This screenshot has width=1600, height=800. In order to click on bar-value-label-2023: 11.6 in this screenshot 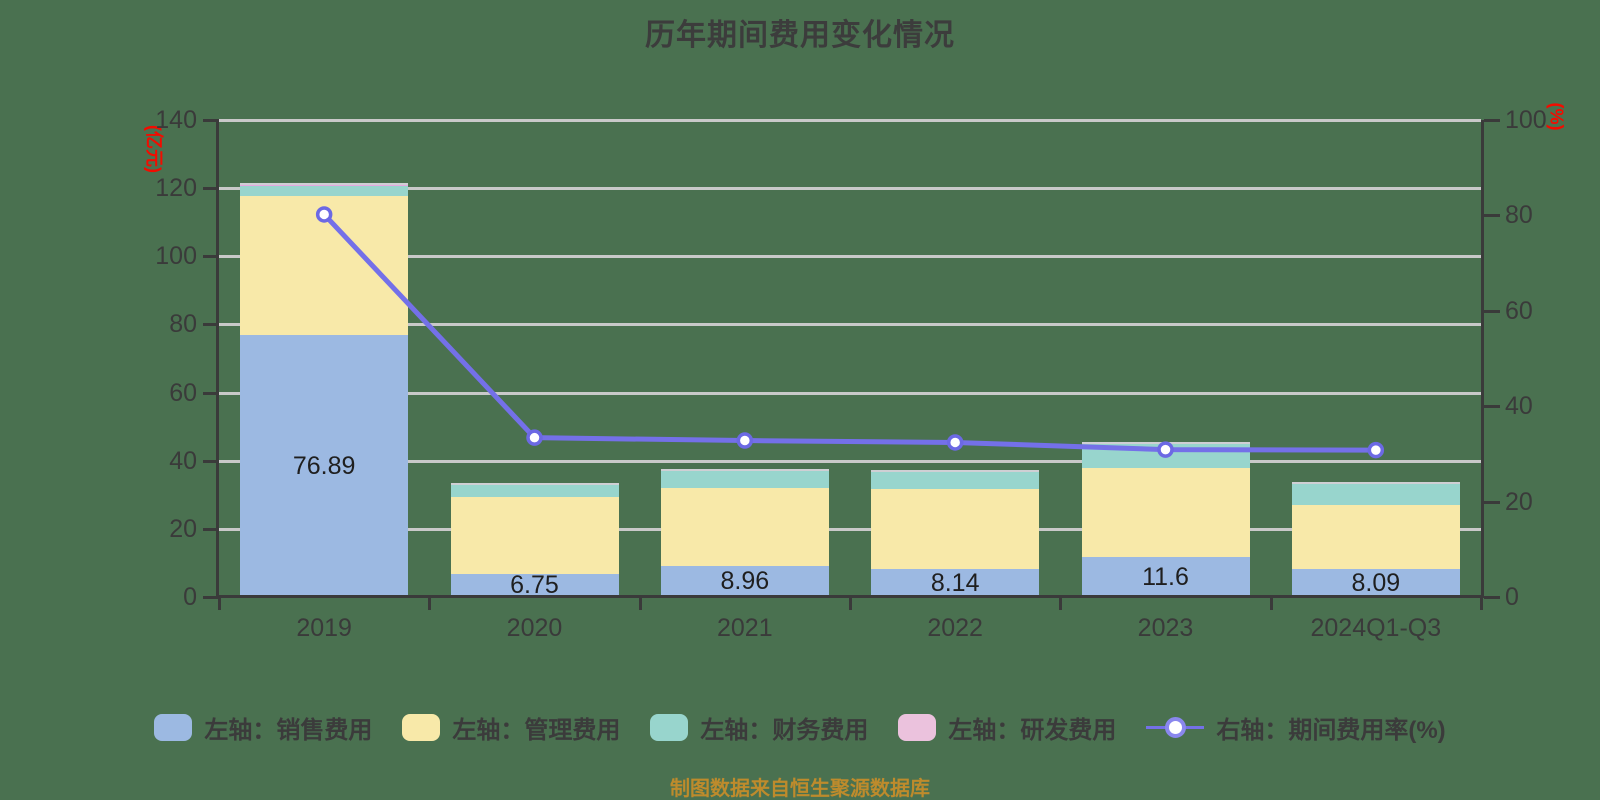, I will do `click(1165, 576)`.